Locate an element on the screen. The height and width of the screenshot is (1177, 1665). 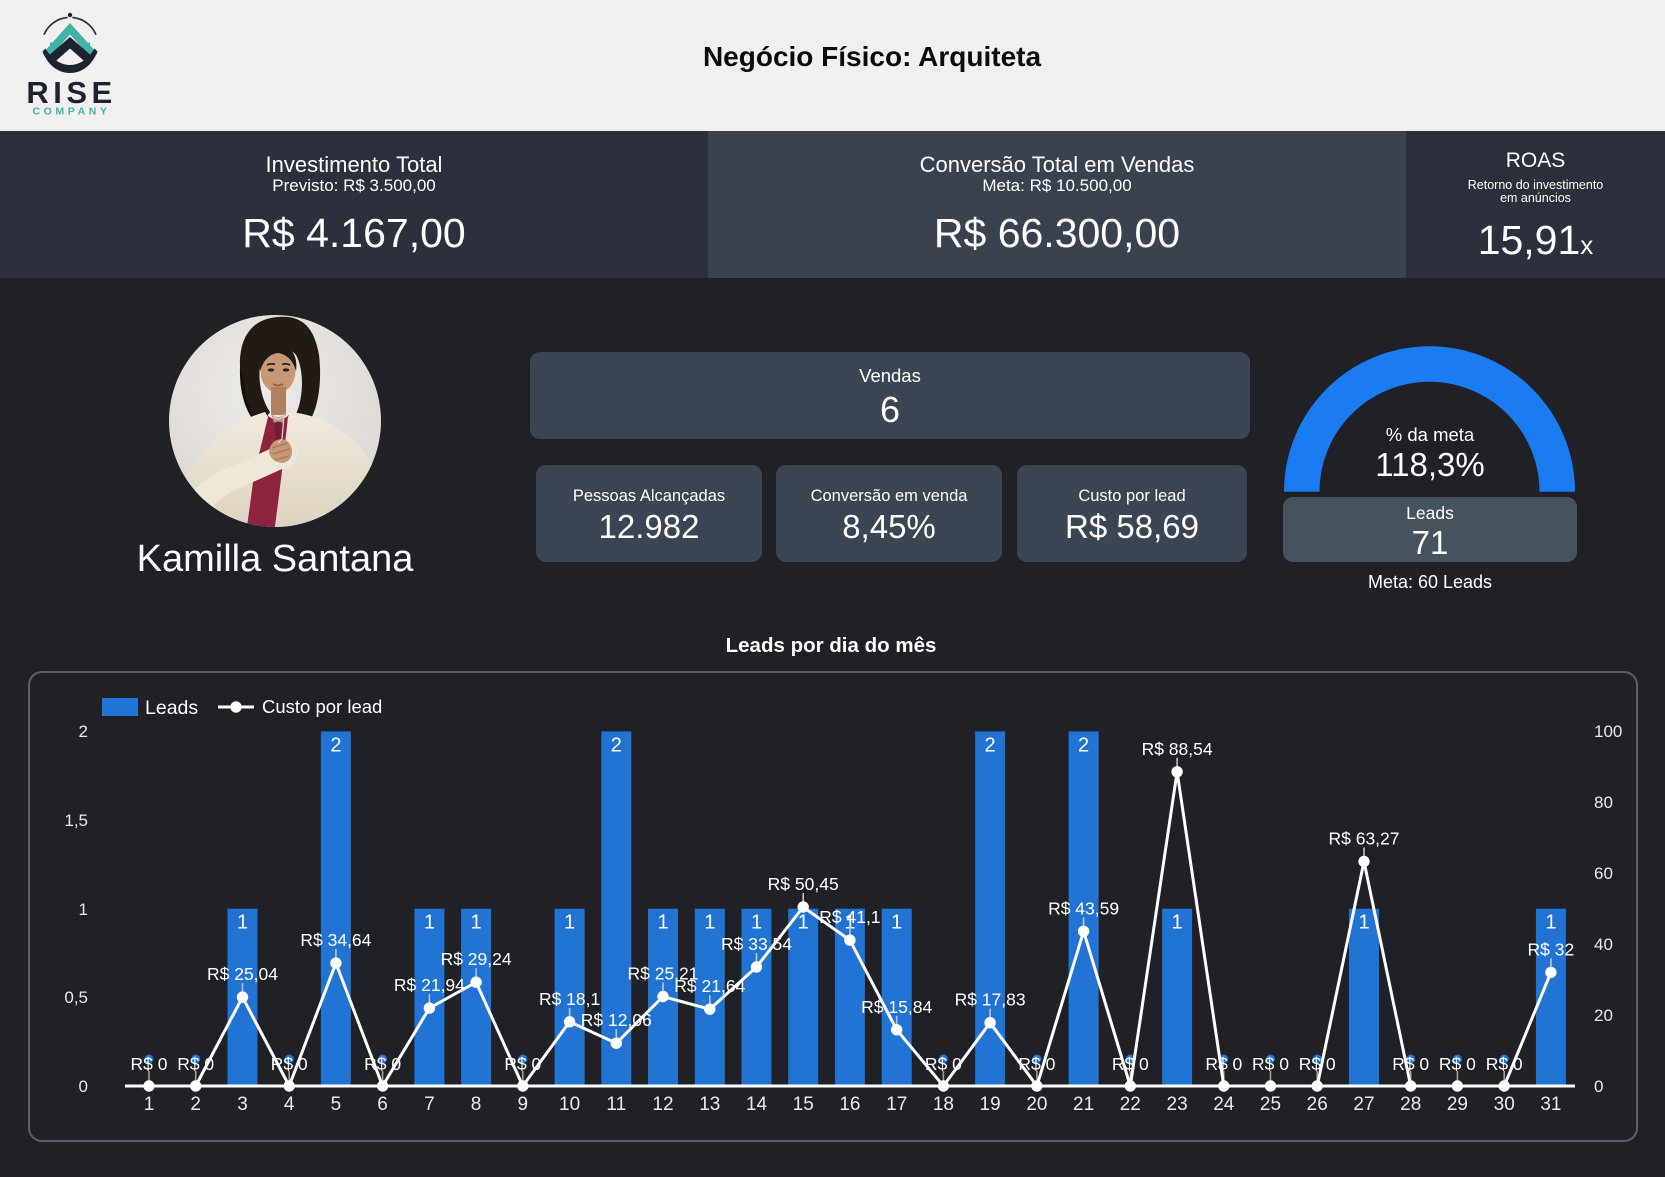
svg-text: R$ 18,1 is located at coordinates (569, 999).